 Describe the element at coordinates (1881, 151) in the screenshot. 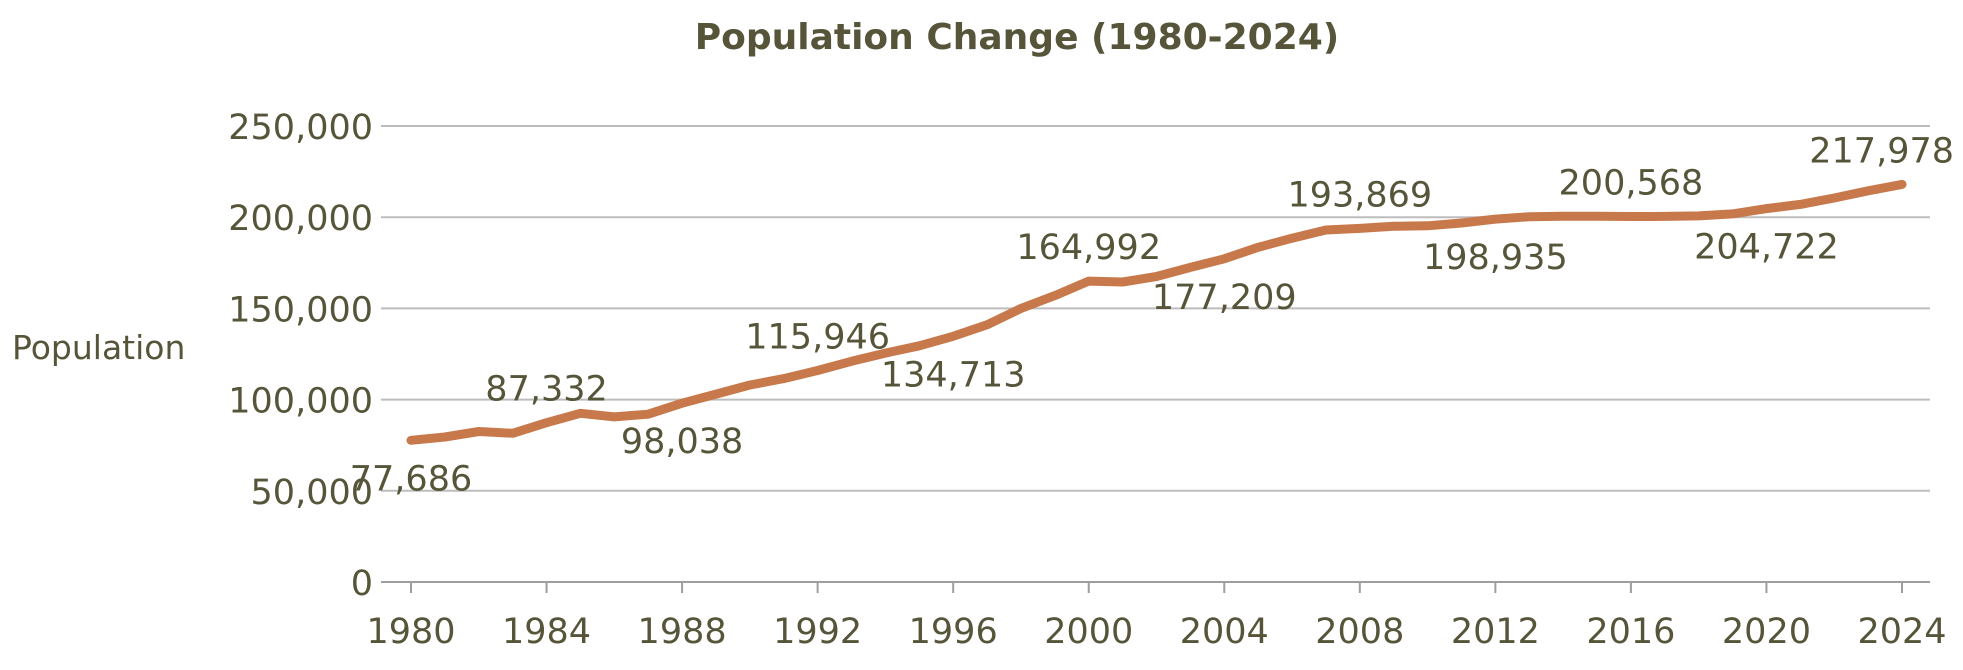

I see `data-label: 217,978` at that location.